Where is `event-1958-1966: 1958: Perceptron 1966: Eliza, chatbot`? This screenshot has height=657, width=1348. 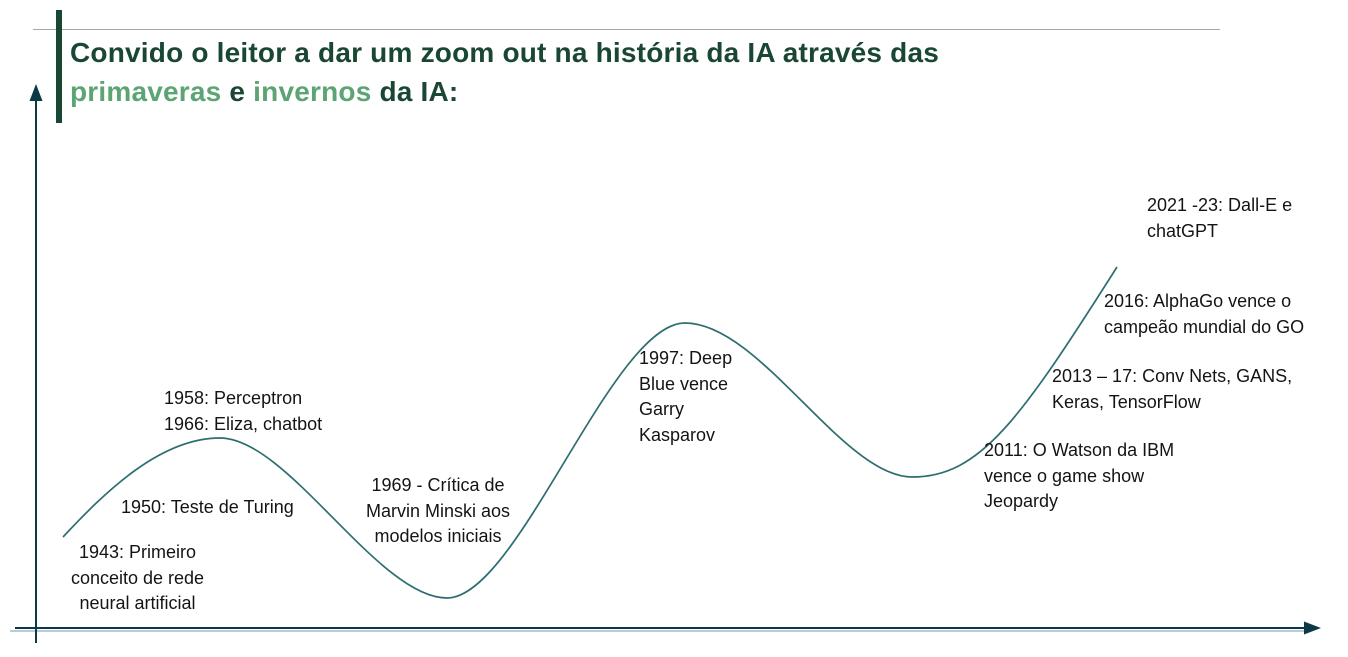
event-1958-1966: 1958: Perceptron 1966: Eliza, chatbot is located at coordinates (243, 411).